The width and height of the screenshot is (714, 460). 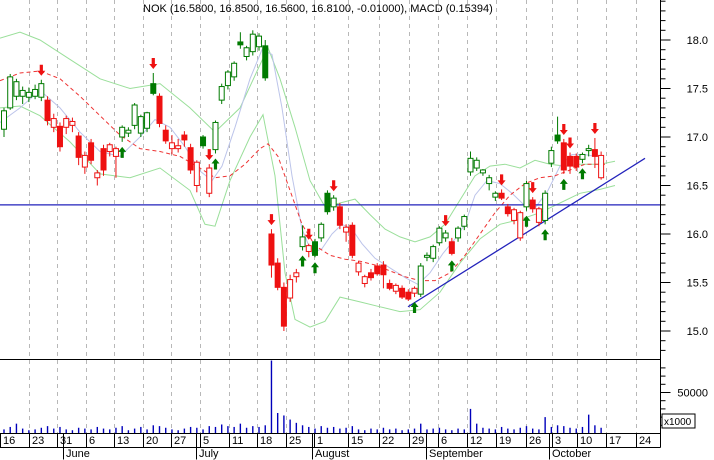 What do you see at coordinates (697, 284) in the screenshot?
I see `svg-text: 15.5` at bounding box center [697, 284].